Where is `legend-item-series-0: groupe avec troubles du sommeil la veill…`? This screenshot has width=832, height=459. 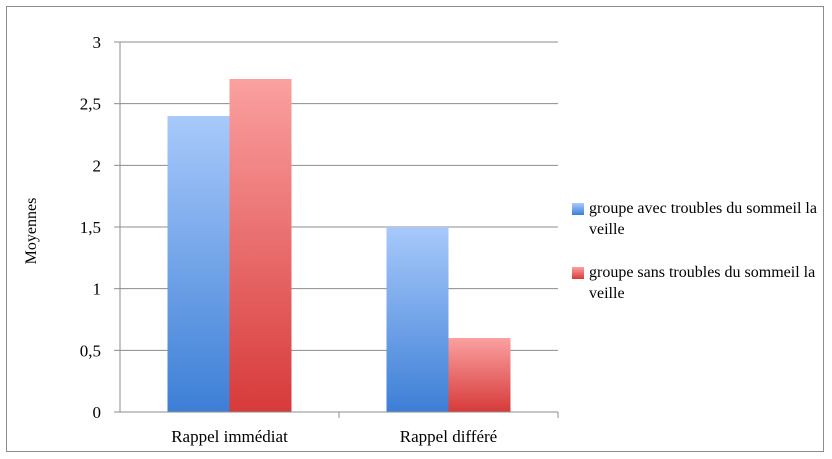
legend-item-series-0: groupe avec troubles du sommeil la veill… is located at coordinates (697, 219).